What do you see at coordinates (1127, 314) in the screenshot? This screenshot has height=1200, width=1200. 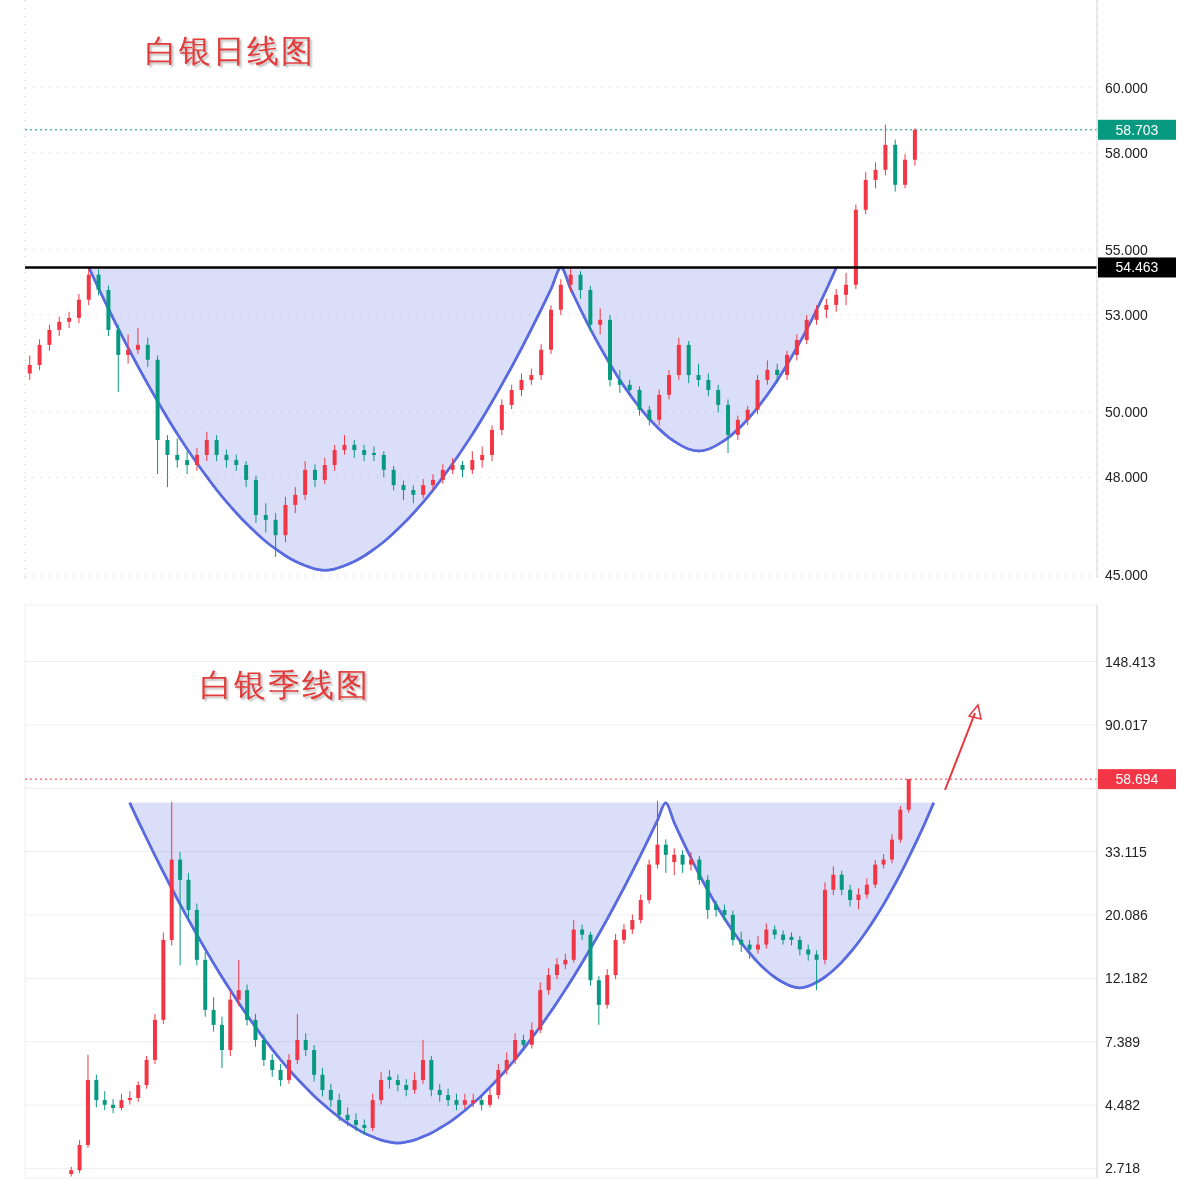 I see `y-tick-label: 53.000` at bounding box center [1127, 314].